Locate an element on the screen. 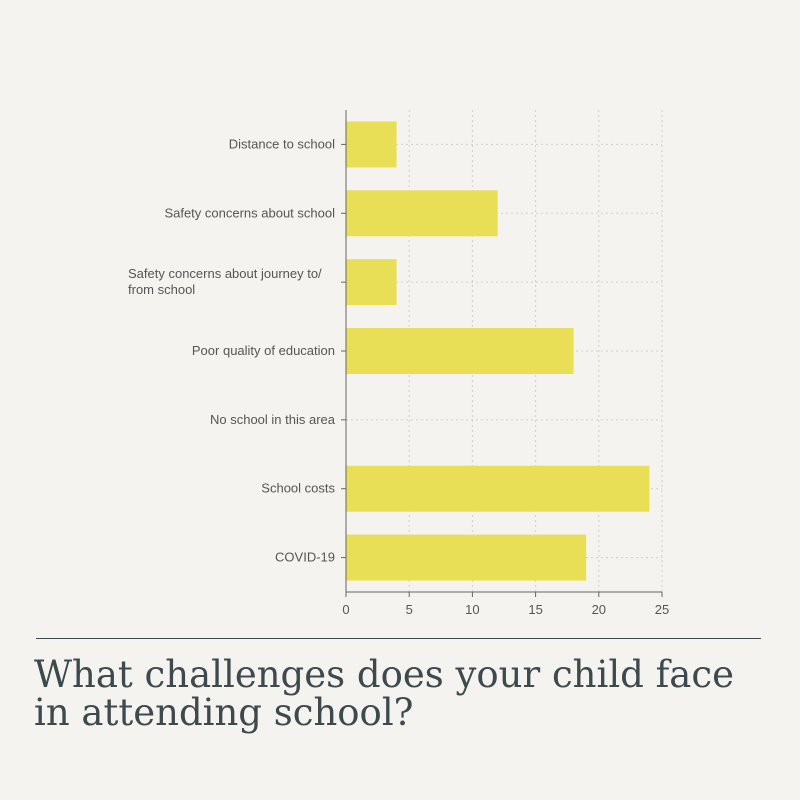 This screenshot has height=800, width=800. y-tick-label-4: No school in this area is located at coordinates (273, 419).